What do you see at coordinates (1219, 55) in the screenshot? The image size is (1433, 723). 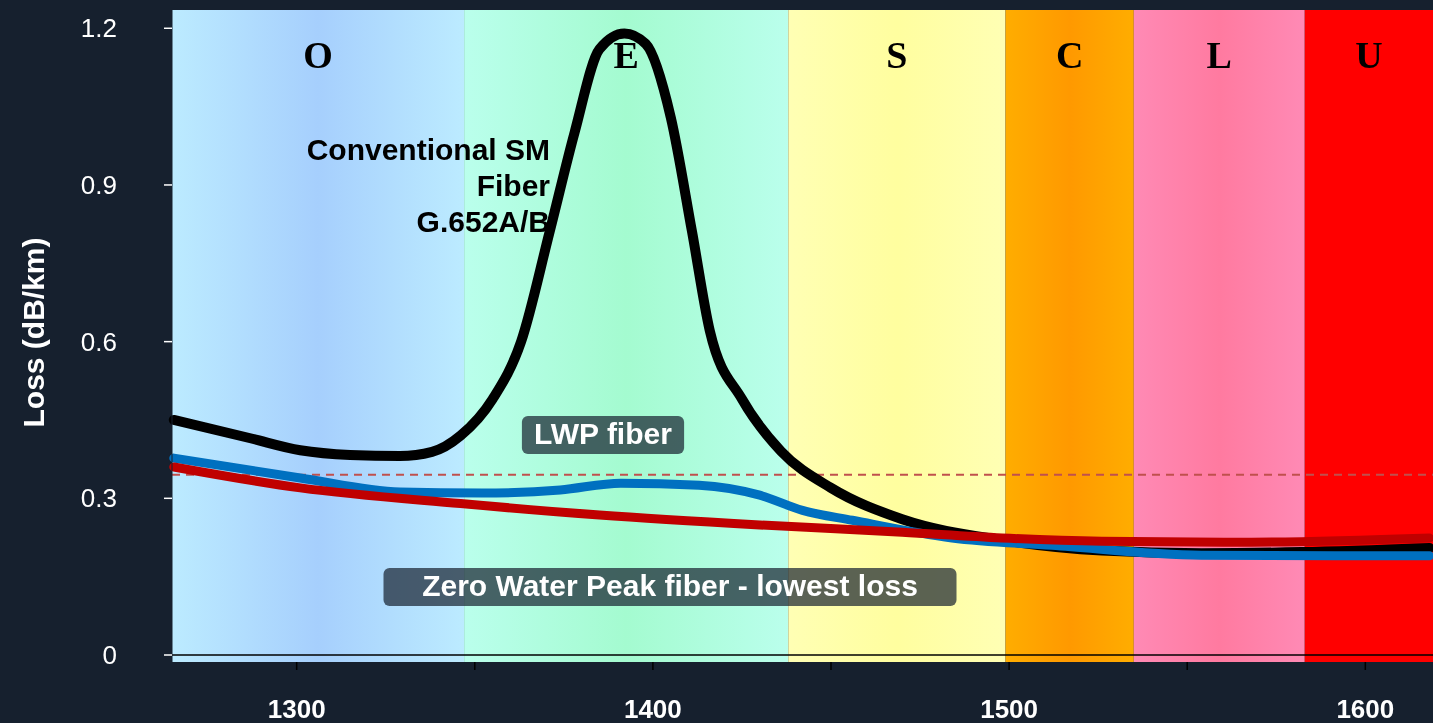 I see `band-label: L` at bounding box center [1219, 55].